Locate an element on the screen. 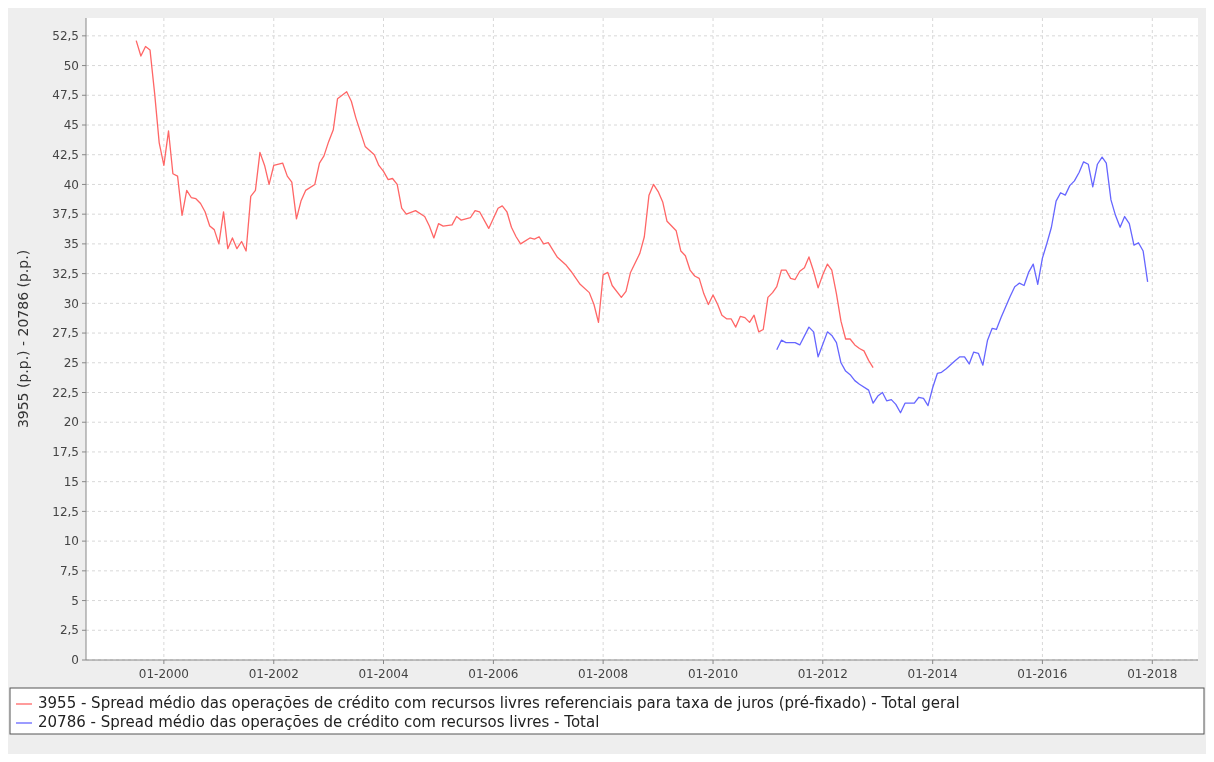  y-tick-label: 42,5 is located at coordinates (65, 154).